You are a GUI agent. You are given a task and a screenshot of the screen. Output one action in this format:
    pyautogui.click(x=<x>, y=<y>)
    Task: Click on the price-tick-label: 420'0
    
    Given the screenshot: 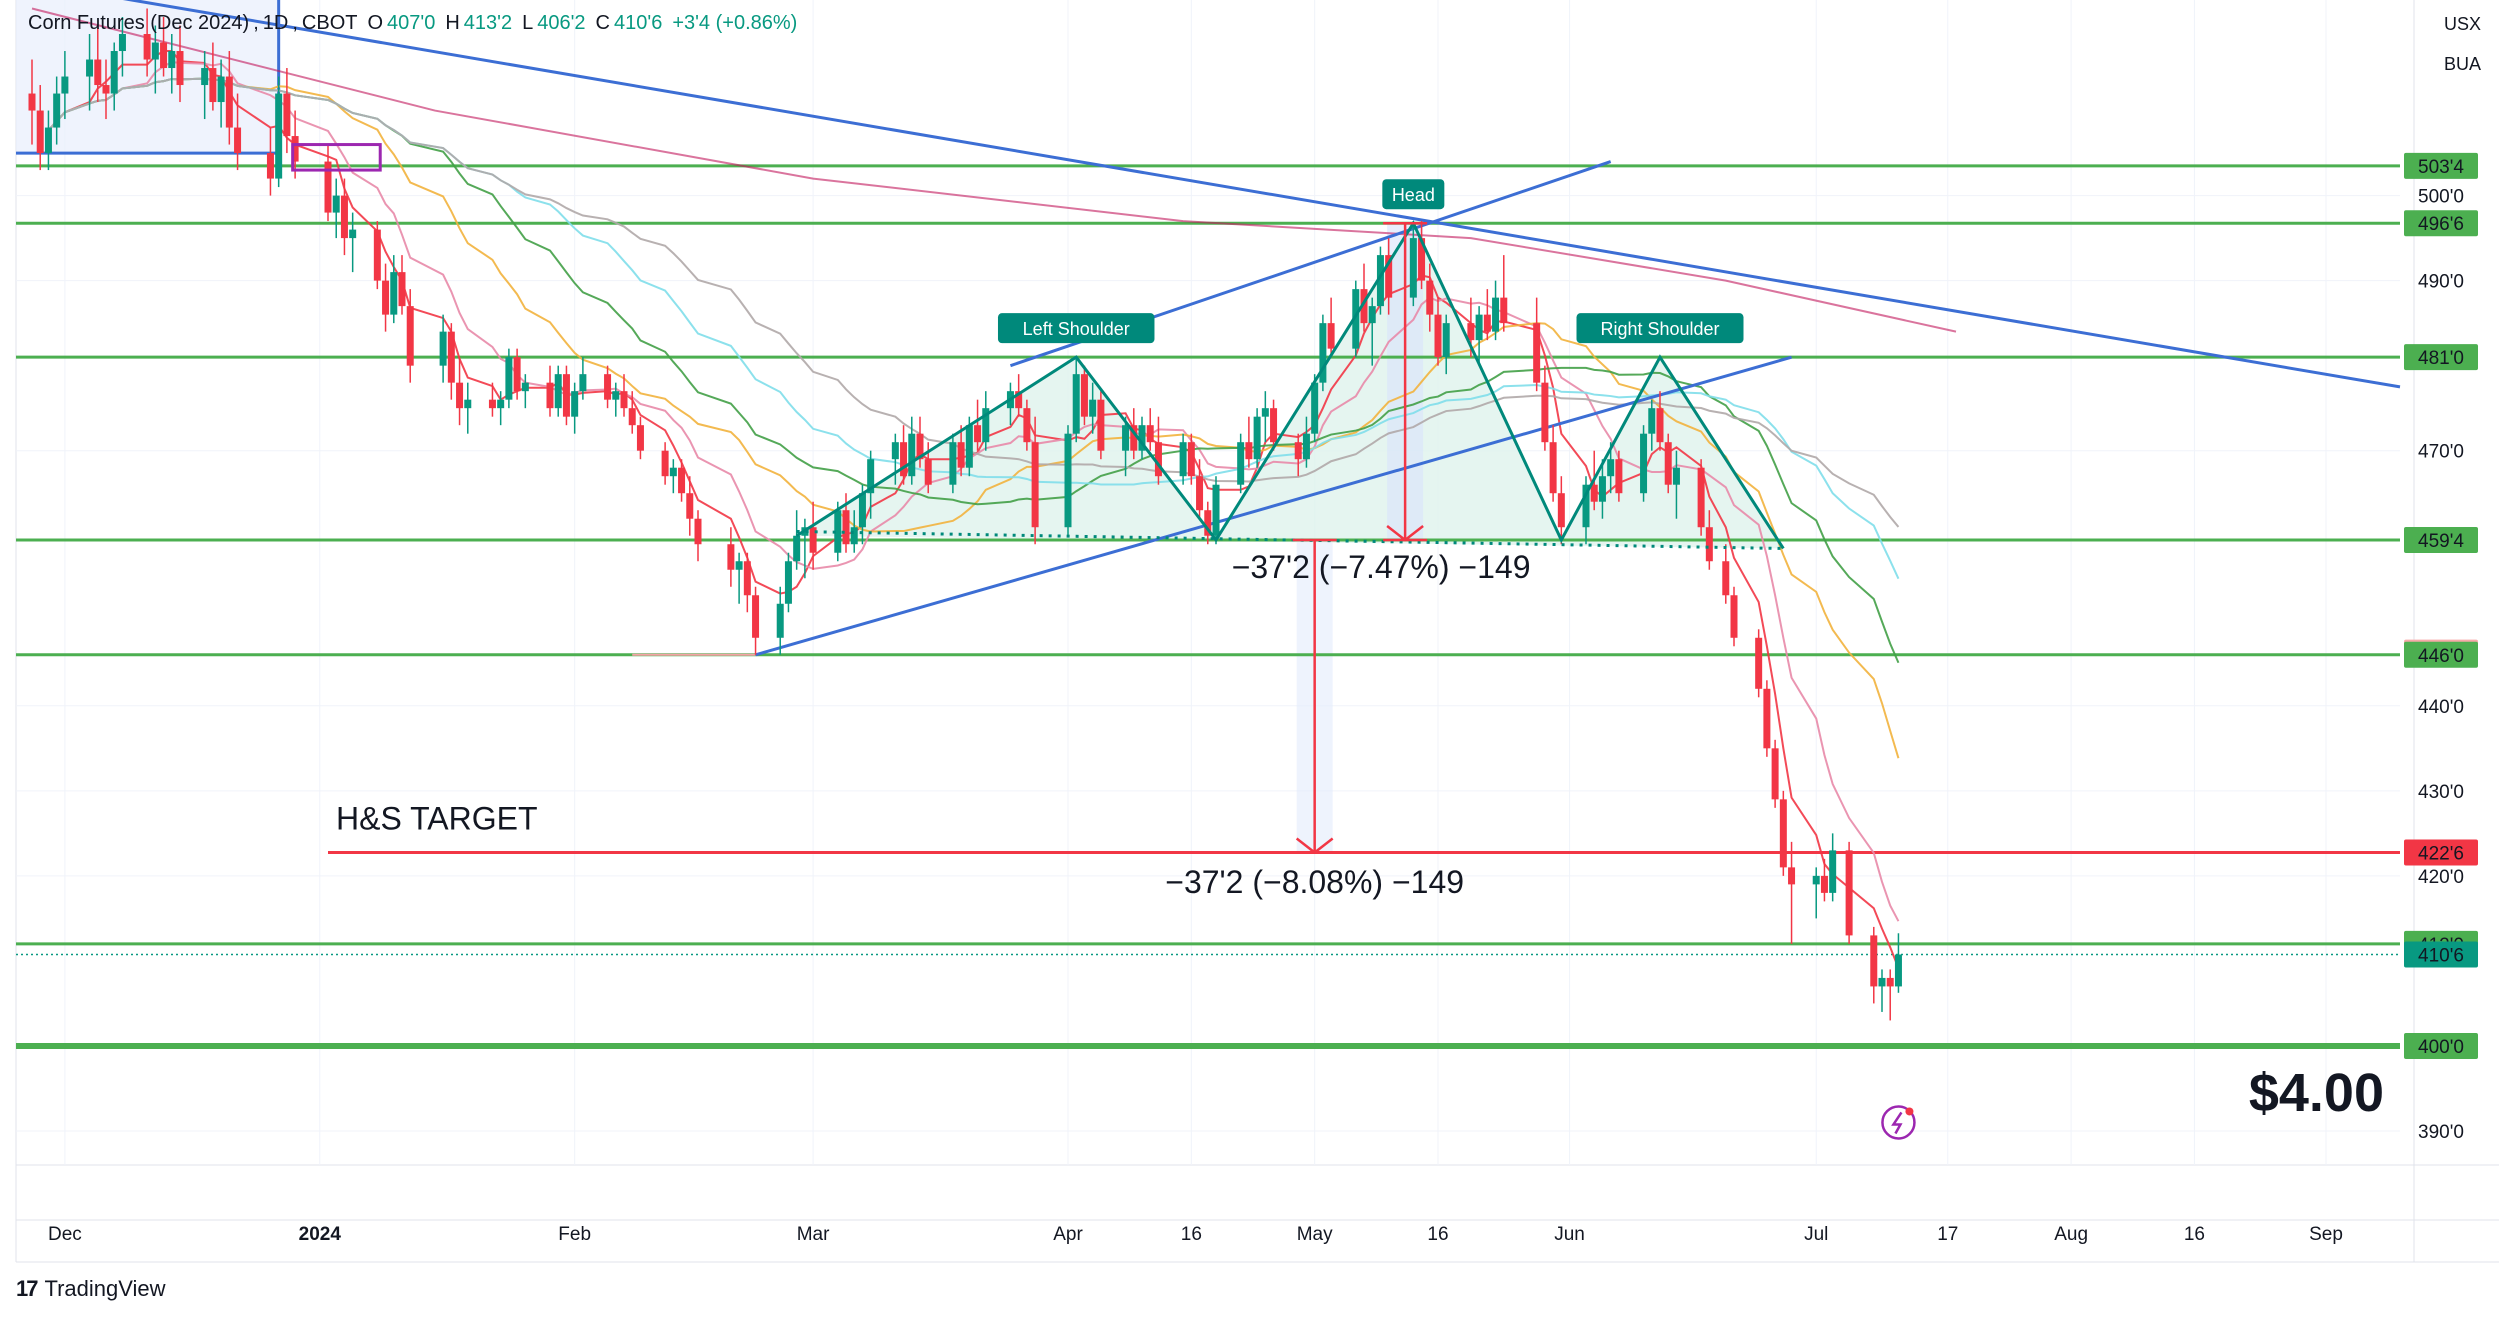 What is the action you would take?
    pyautogui.click(x=2441, y=877)
    